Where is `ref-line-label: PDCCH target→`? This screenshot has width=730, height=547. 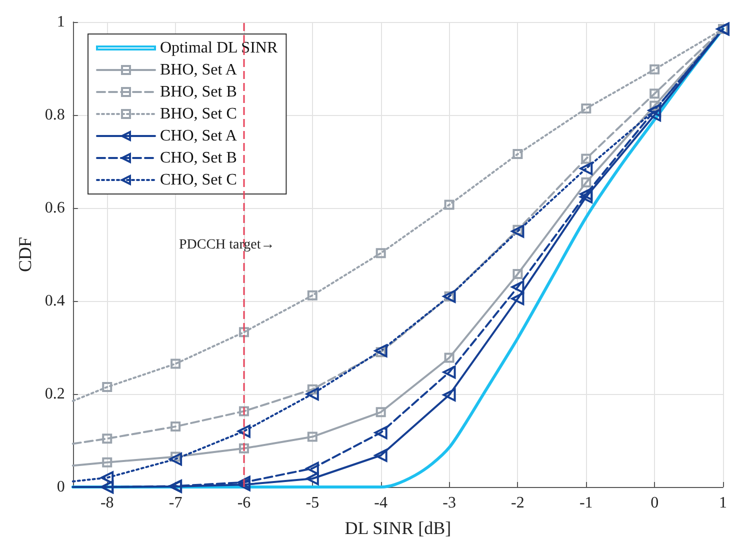 ref-line-label: PDCCH target→ is located at coordinates (226, 245).